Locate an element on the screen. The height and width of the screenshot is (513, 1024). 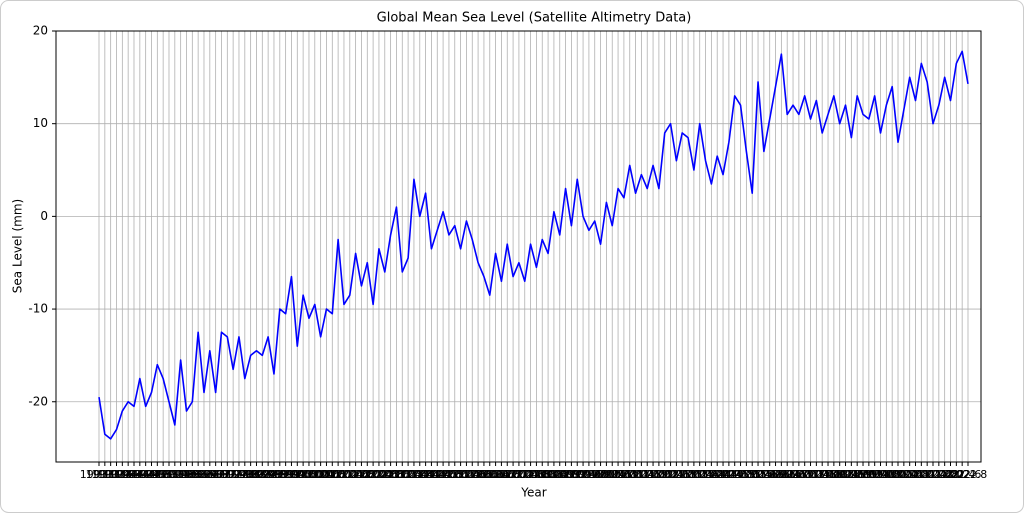
x-tick-label: 2004.4 is located at coordinates (431, 474).